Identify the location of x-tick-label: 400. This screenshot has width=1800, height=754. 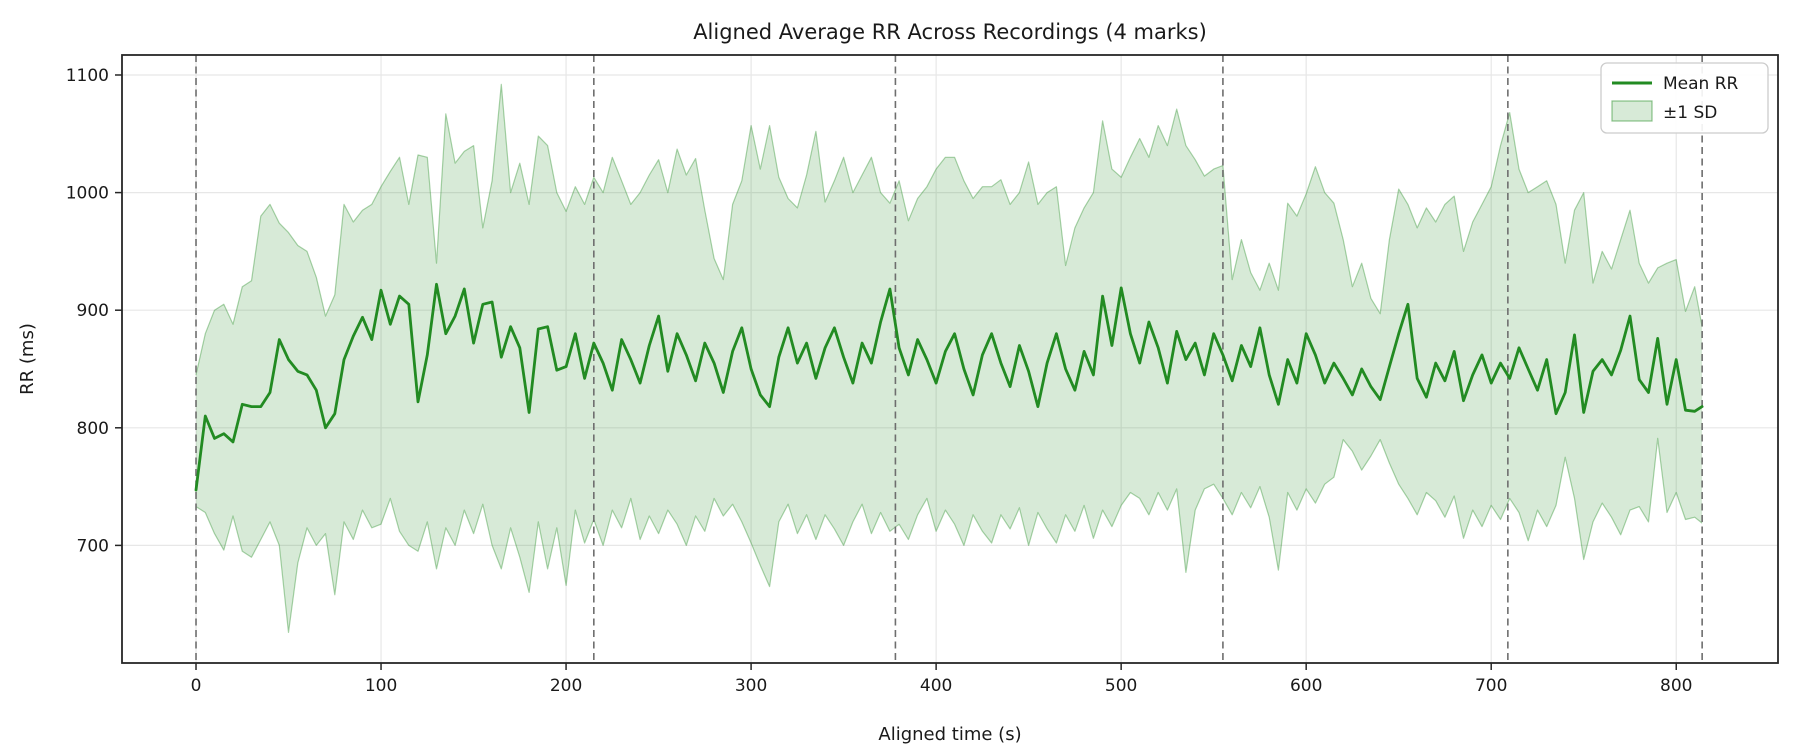
(936, 686).